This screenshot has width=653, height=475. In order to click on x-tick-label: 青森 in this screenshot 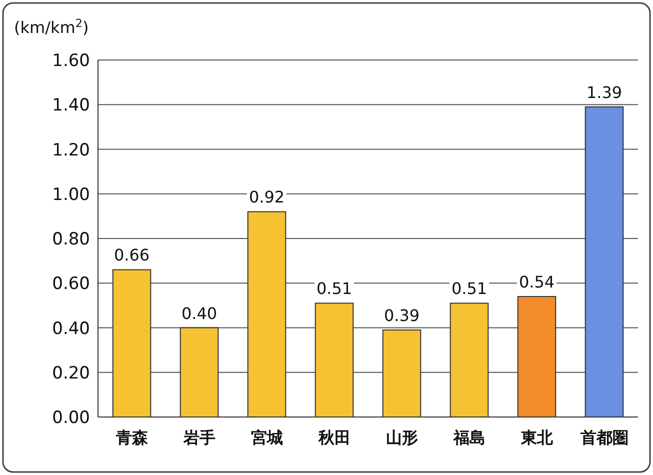, I will do `click(131, 437)`.